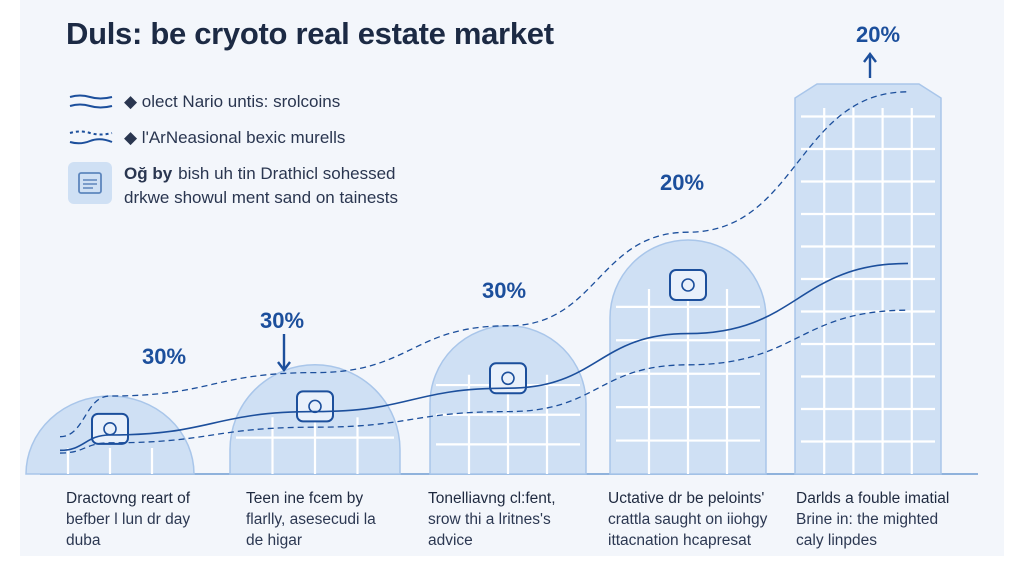 The height and width of the screenshot is (576, 1024). Describe the element at coordinates (91, 101) in the screenshot. I see `wave-lines-icon` at that location.